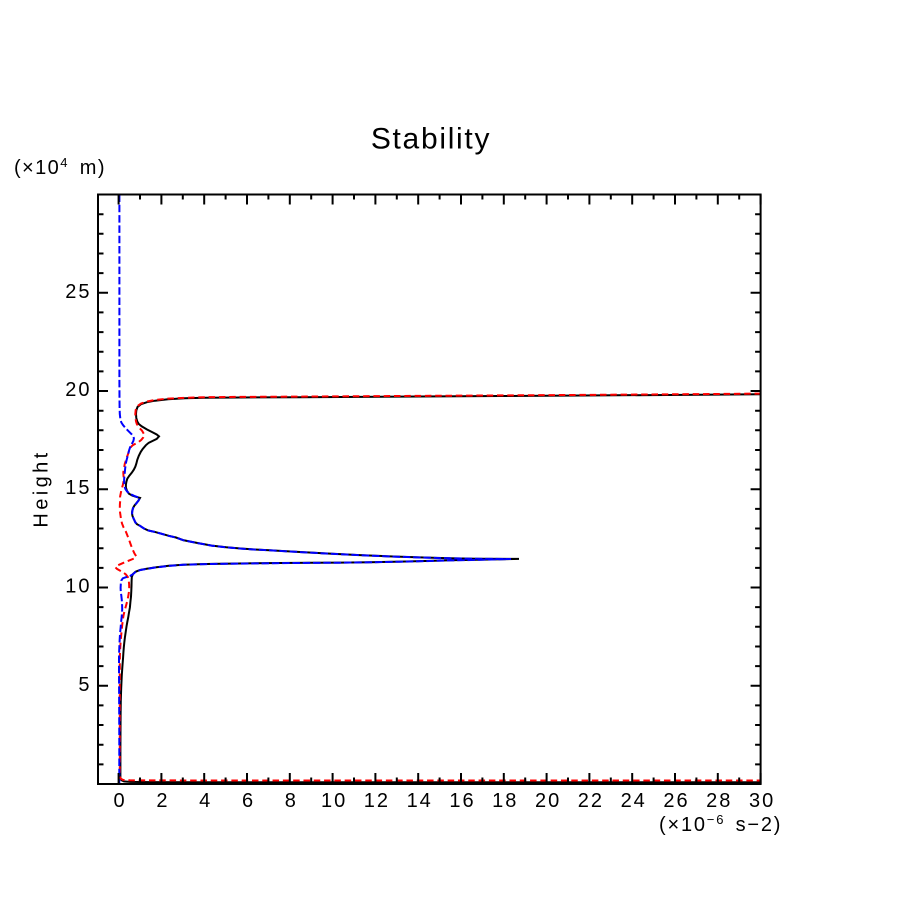  What do you see at coordinates (591, 801) in the screenshot?
I see `svg-text: 22` at bounding box center [591, 801].